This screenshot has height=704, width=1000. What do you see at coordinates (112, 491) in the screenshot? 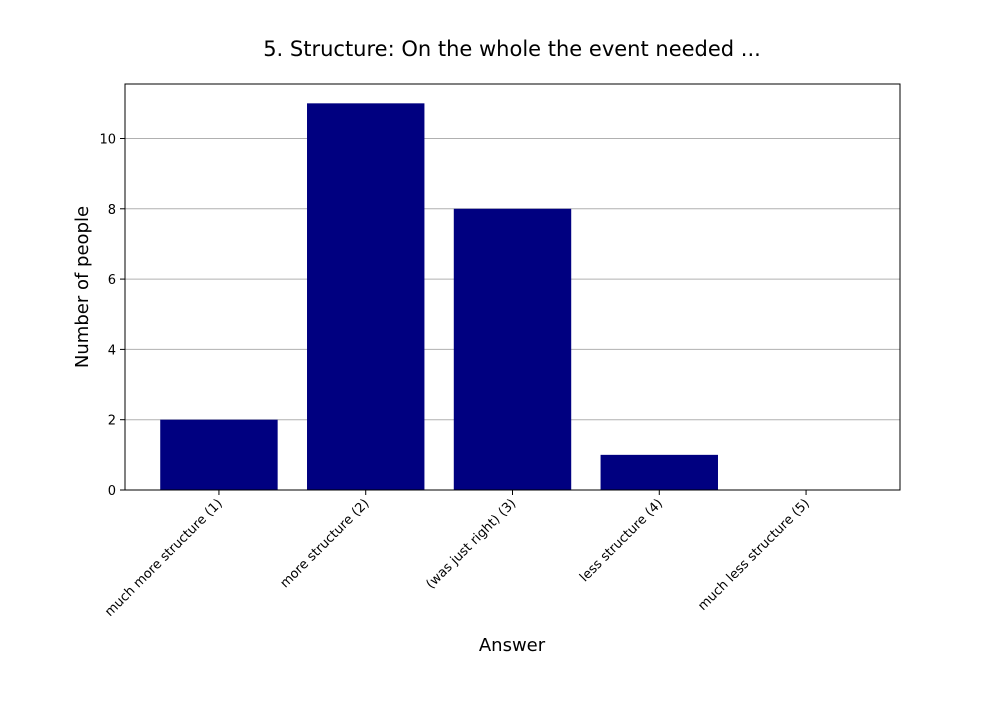
I see `y-tick-label: 0` at bounding box center [112, 491].